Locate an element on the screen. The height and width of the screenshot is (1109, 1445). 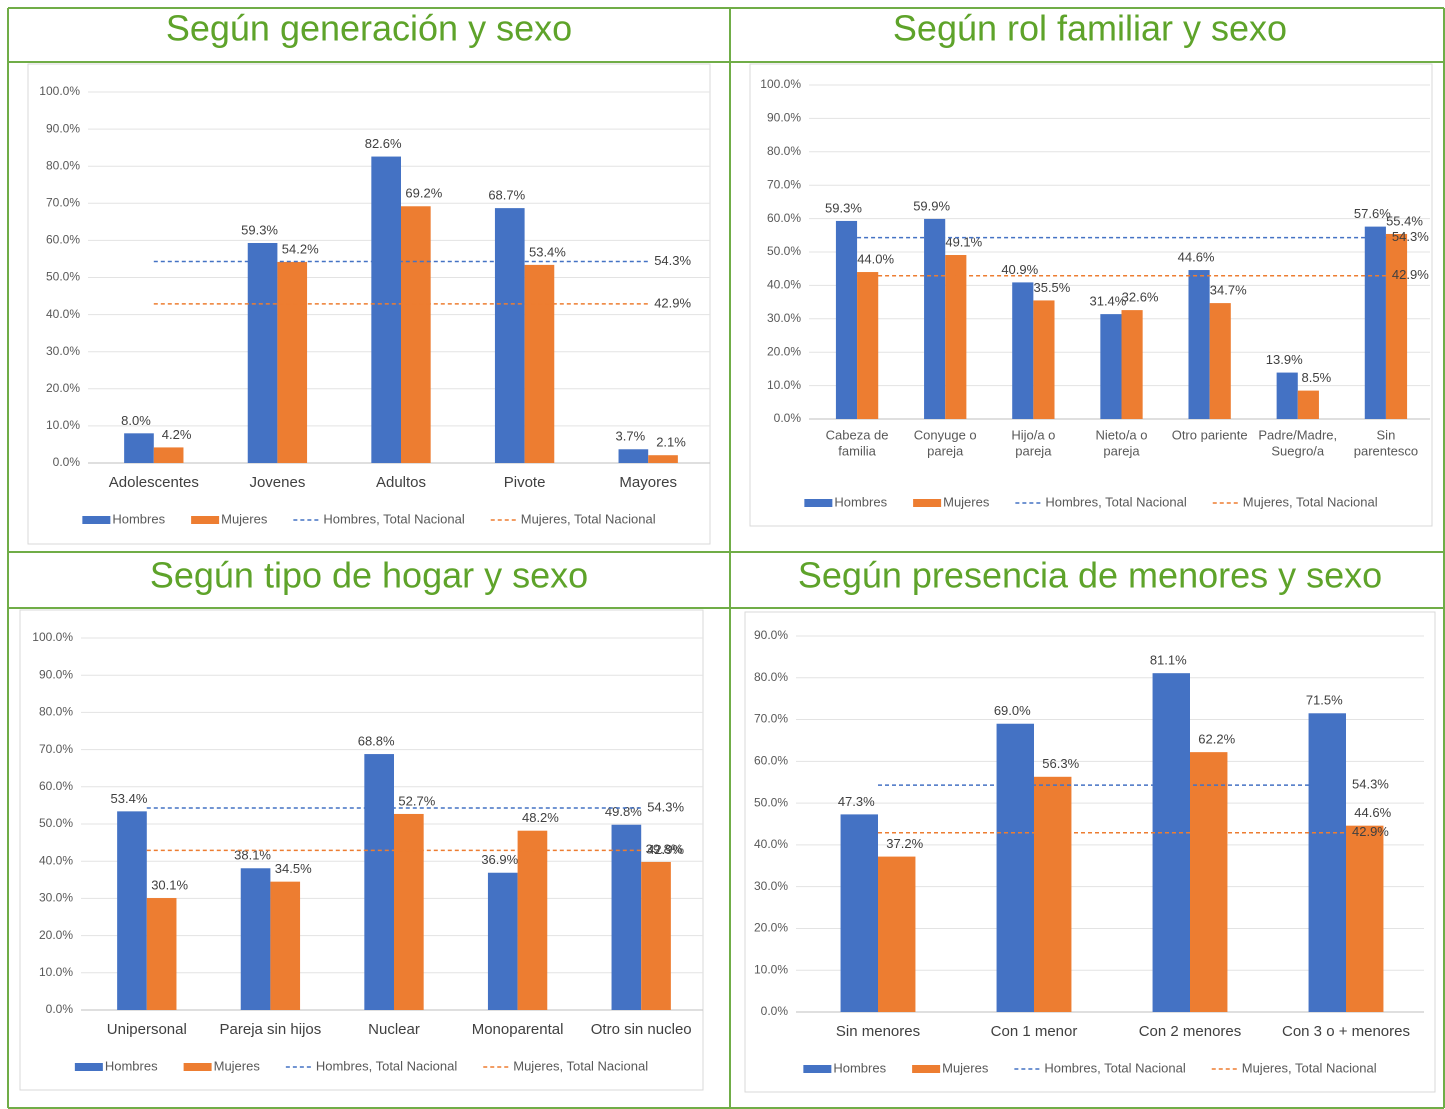
data-label: 57.6% is located at coordinates (1372, 213).